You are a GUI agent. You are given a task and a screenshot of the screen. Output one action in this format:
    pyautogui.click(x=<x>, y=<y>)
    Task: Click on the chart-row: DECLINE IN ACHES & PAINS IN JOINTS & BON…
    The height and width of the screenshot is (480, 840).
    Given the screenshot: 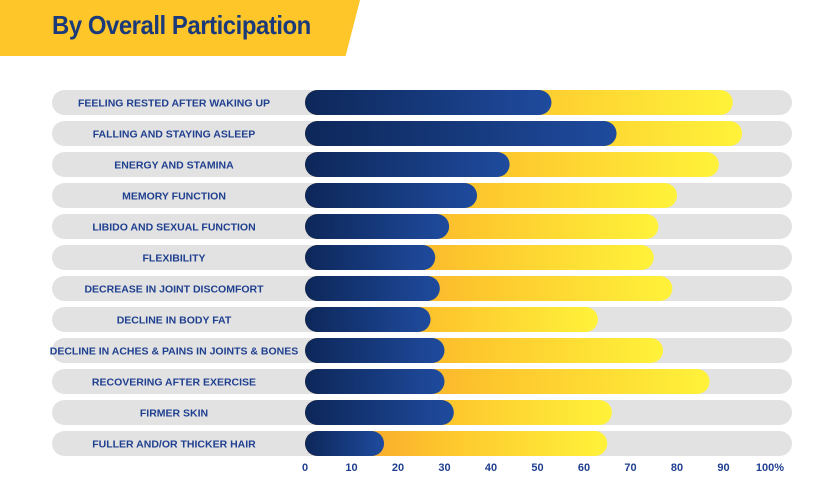 What is the action you would take?
    pyautogui.click(x=421, y=350)
    